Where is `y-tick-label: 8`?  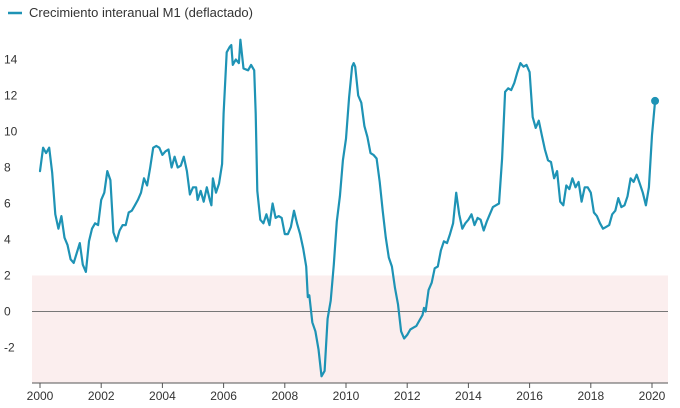
y-tick-label: 8 is located at coordinates (7, 168).